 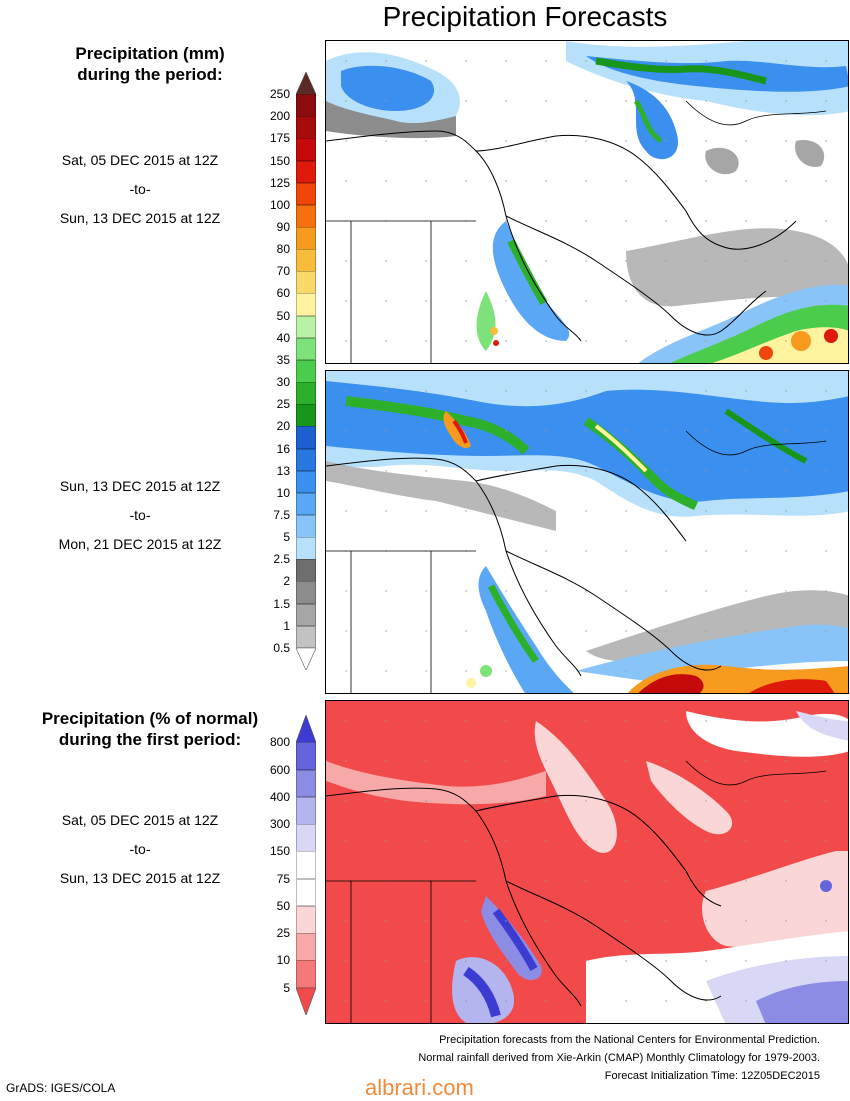 I want to click on colorbar-percent-label: 400, so click(x=279, y=796).